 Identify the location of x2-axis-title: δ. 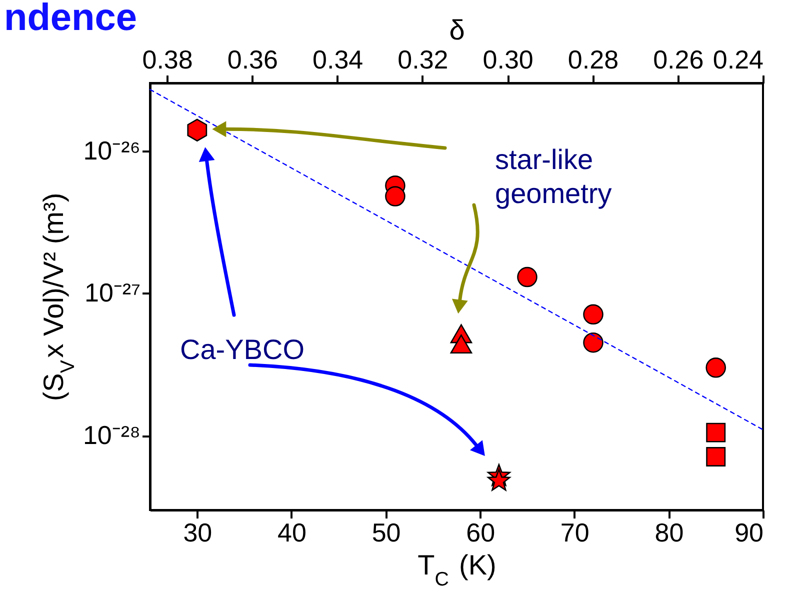
(457, 30).